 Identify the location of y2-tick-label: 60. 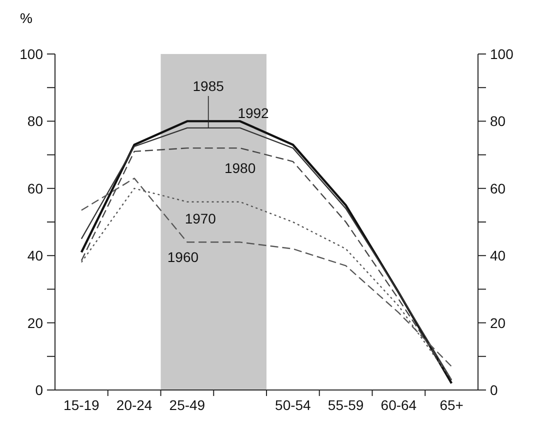
(498, 188).